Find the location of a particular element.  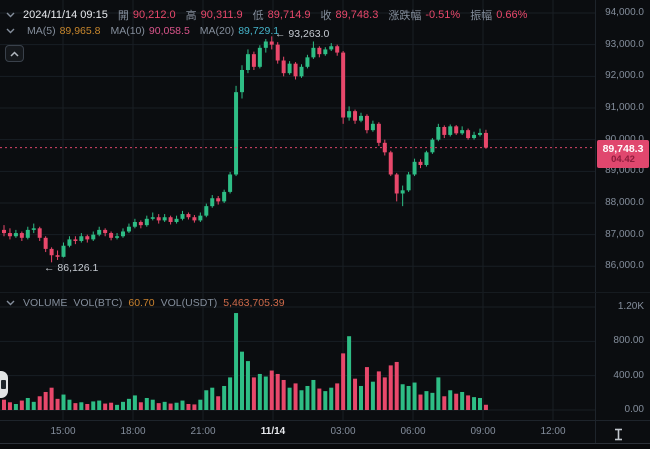

time-axis-label: 15:00 is located at coordinates (63, 431).